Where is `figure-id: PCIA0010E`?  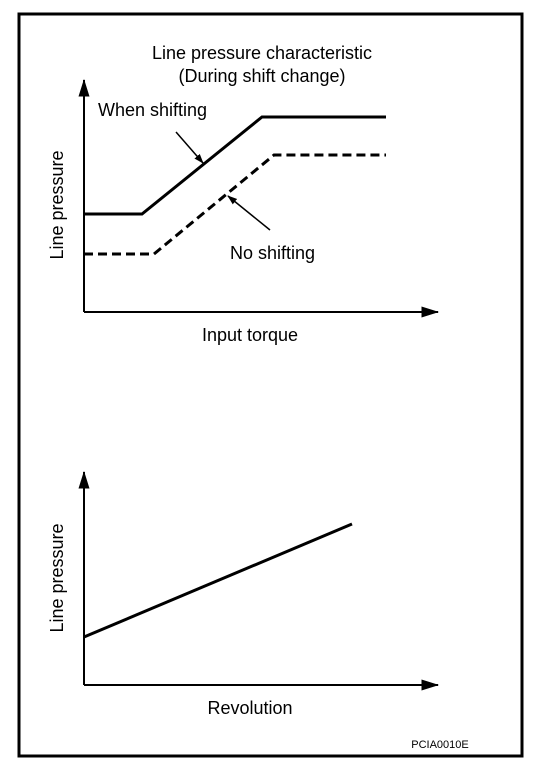
figure-id: PCIA0010E is located at coordinates (439, 745).